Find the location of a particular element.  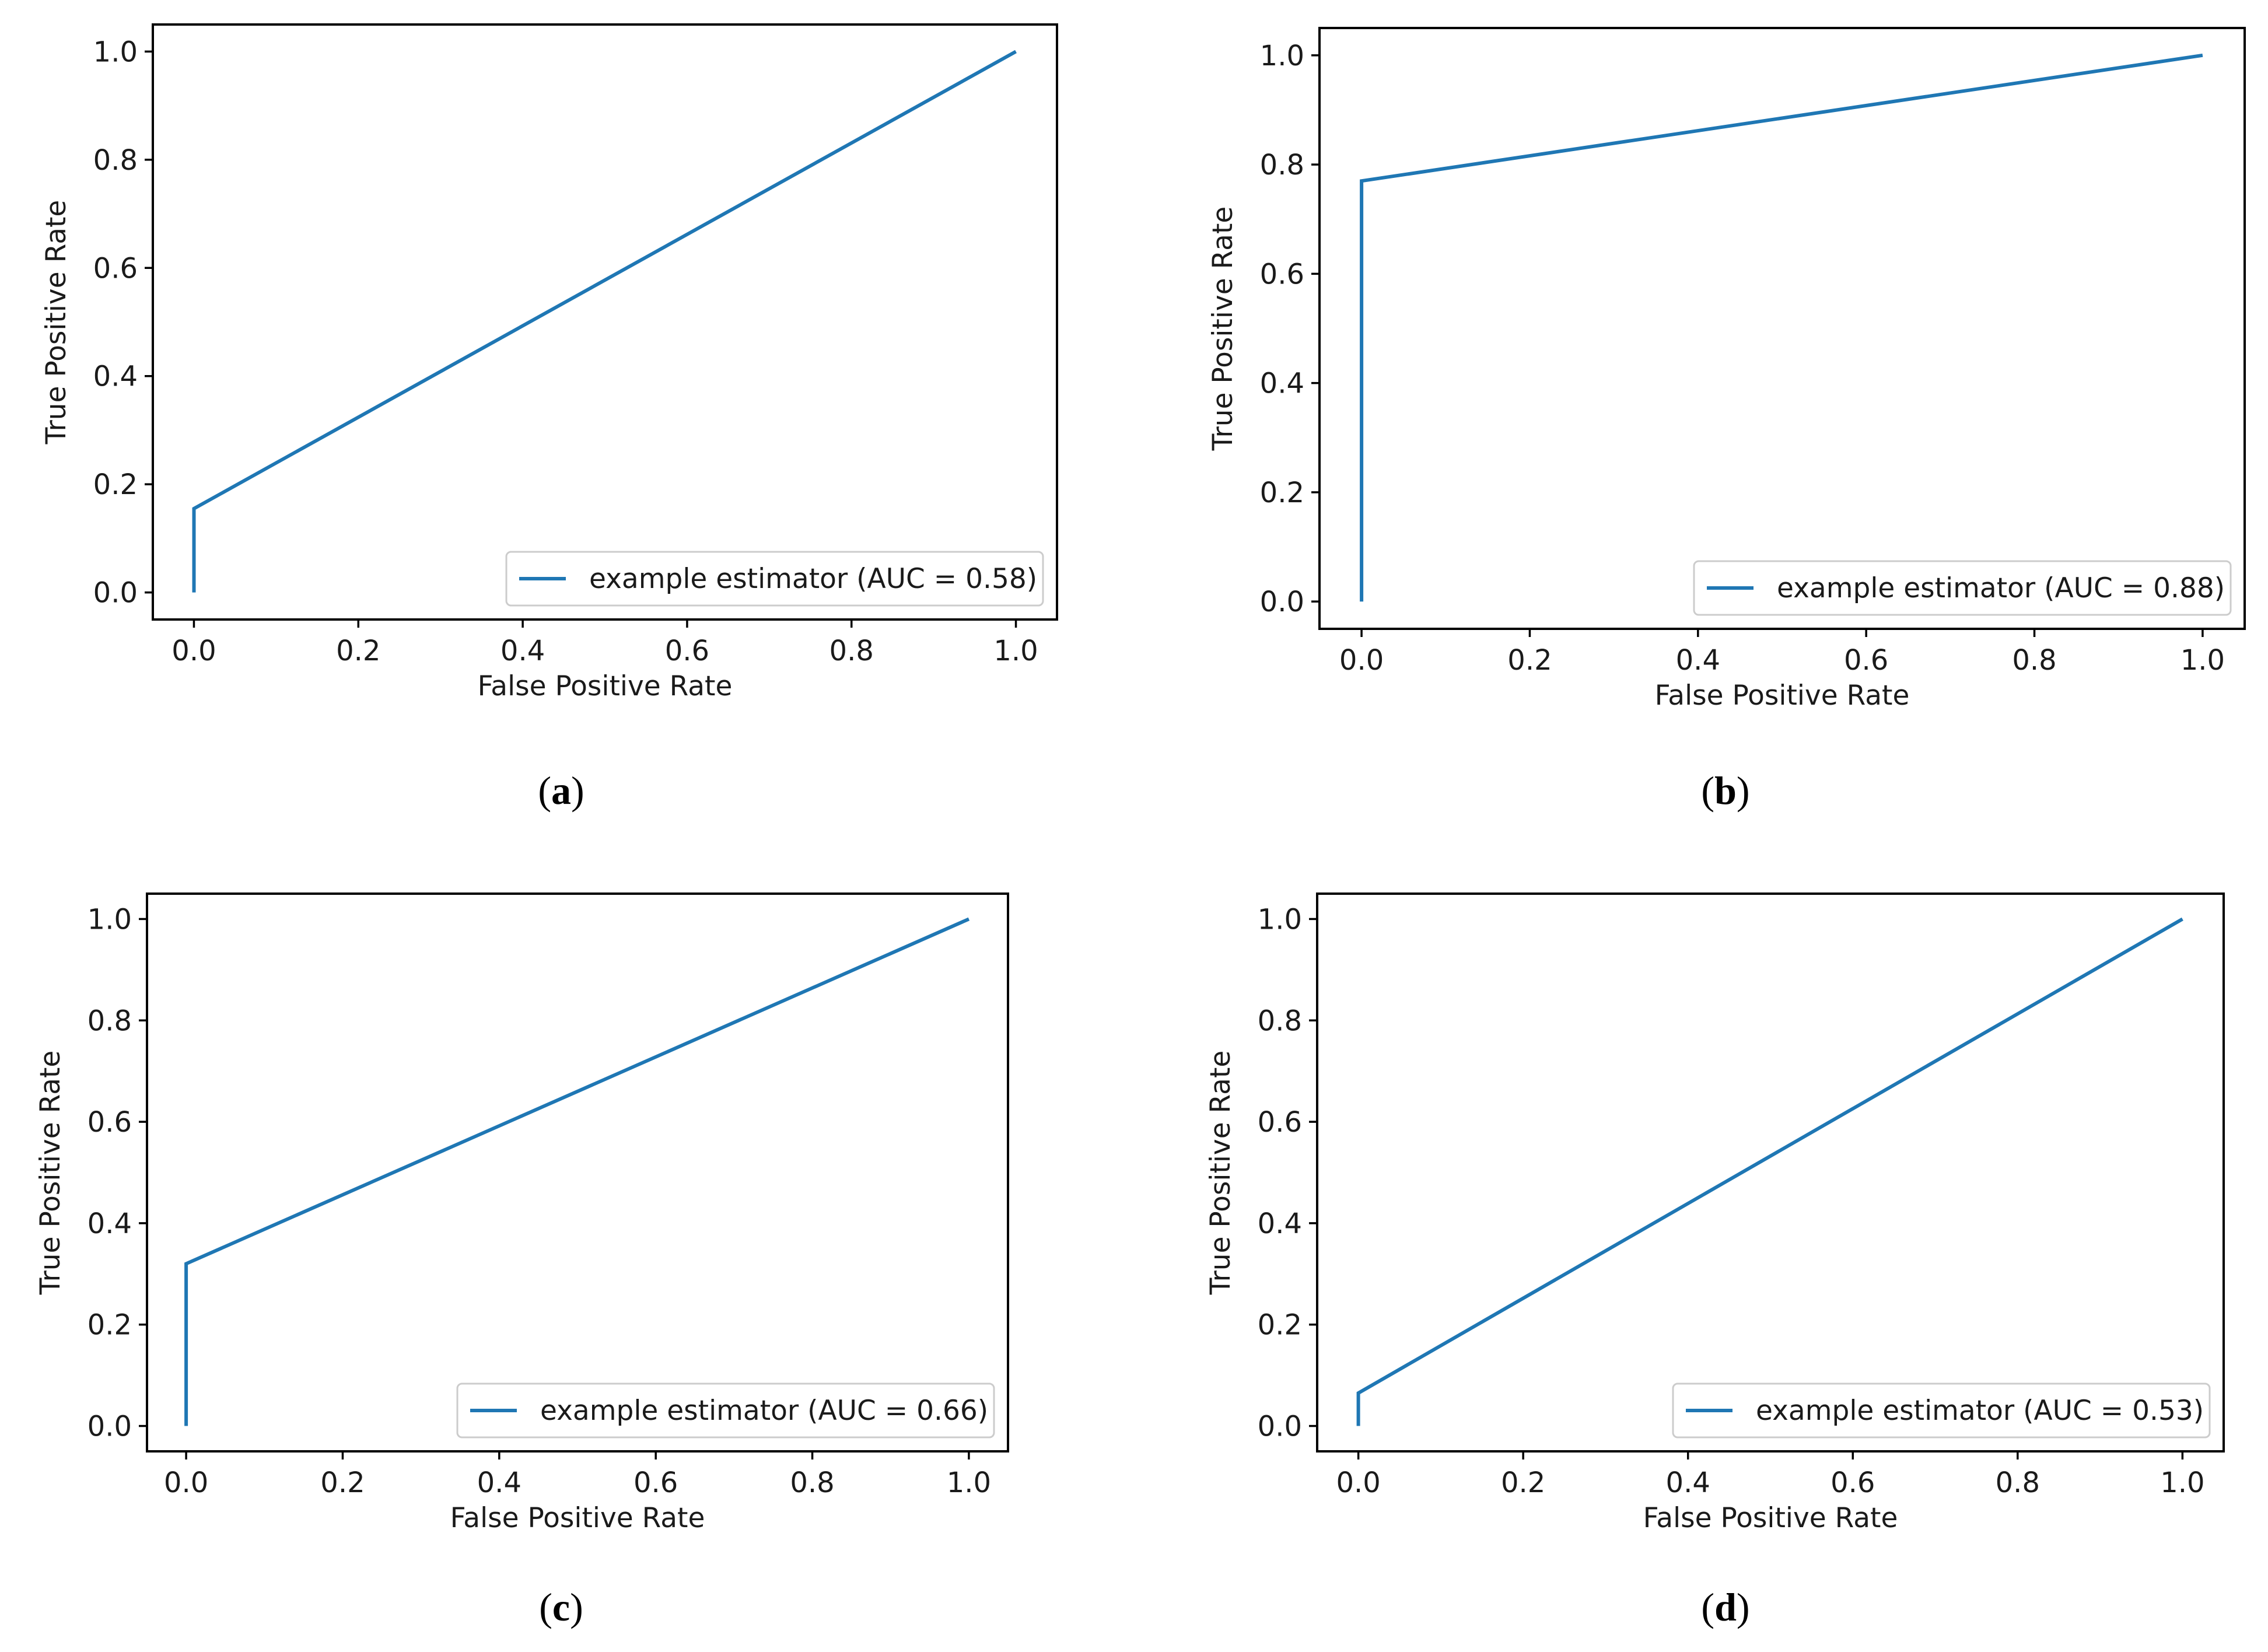

panel-caption: (c) is located at coordinates (561, 1607).